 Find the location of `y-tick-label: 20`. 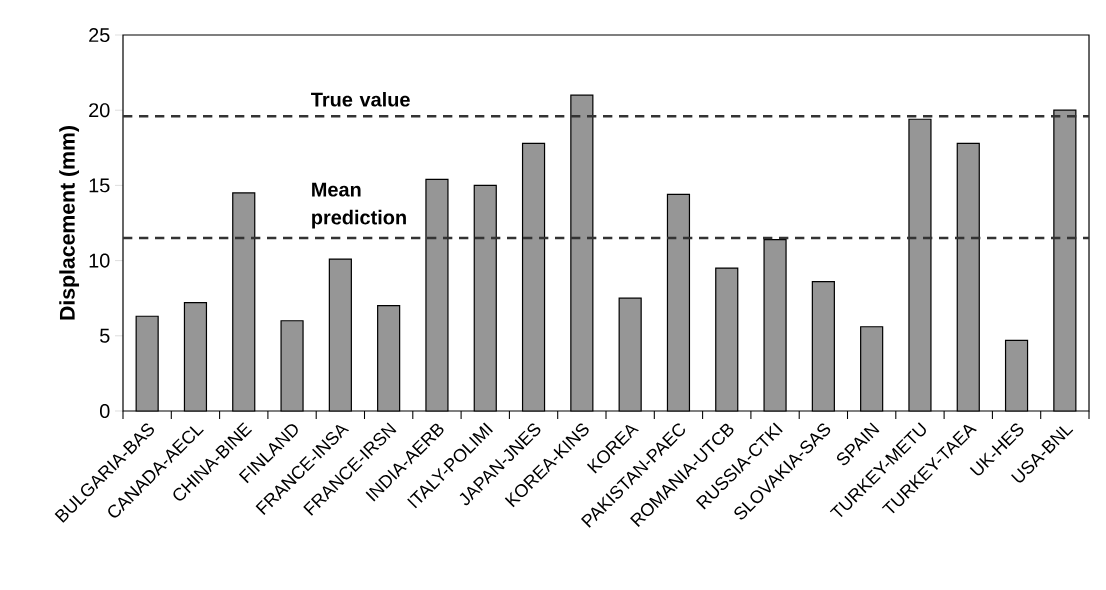

y-tick-label: 20 is located at coordinates (99, 110).